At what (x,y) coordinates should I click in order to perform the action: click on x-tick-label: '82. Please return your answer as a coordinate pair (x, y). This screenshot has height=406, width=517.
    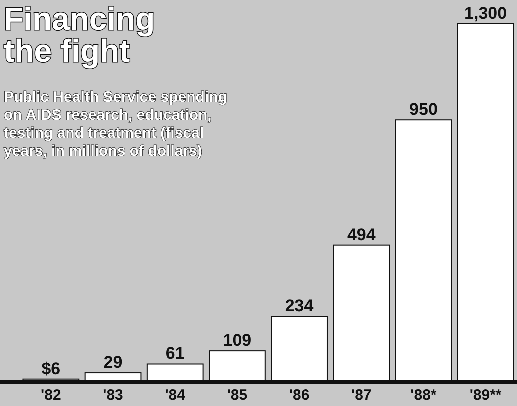
    Looking at the image, I should click on (51, 395).